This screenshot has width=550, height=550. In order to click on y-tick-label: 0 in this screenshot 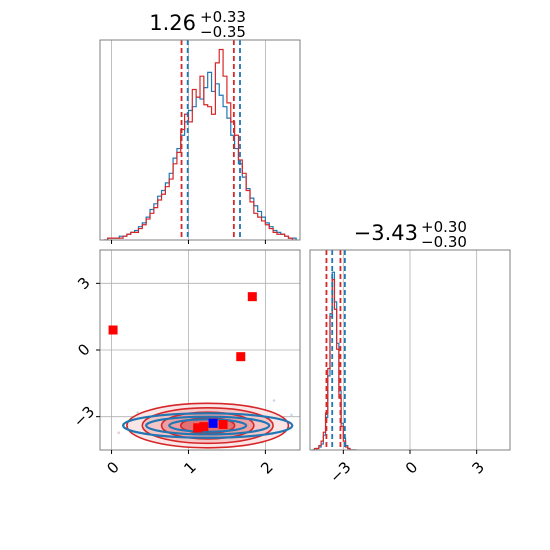, I will do `click(83, 349)`.